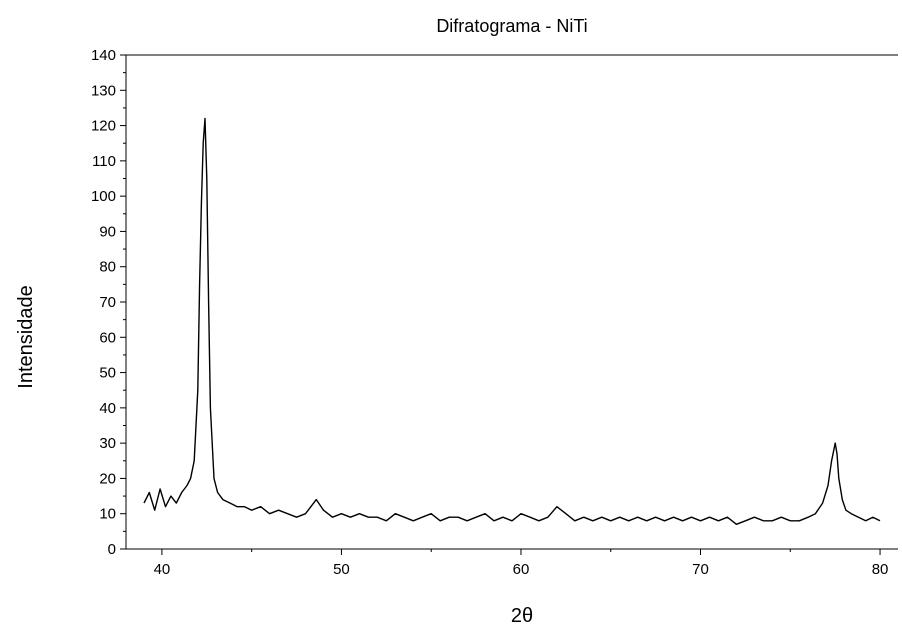 Image resolution: width=902 pixels, height=633 pixels. Describe the element at coordinates (521, 569) in the screenshot. I see `x-tick-label: 60` at that location.